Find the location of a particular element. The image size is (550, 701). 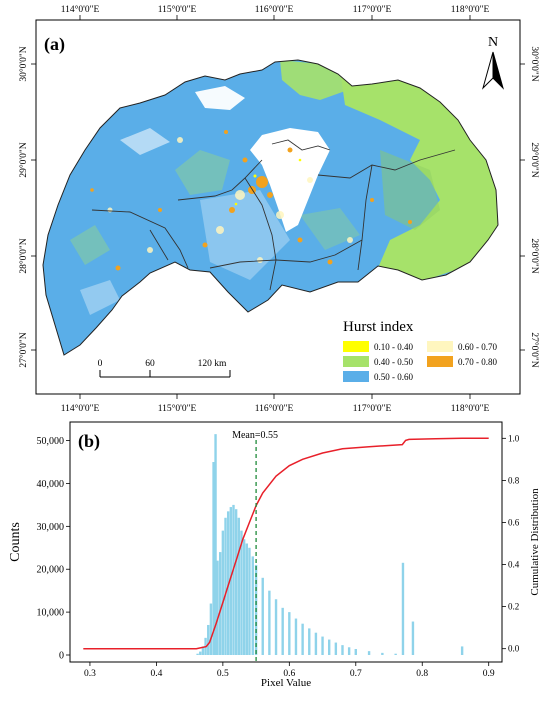

y-tick-label: 0 is located at coordinates (61, 656).